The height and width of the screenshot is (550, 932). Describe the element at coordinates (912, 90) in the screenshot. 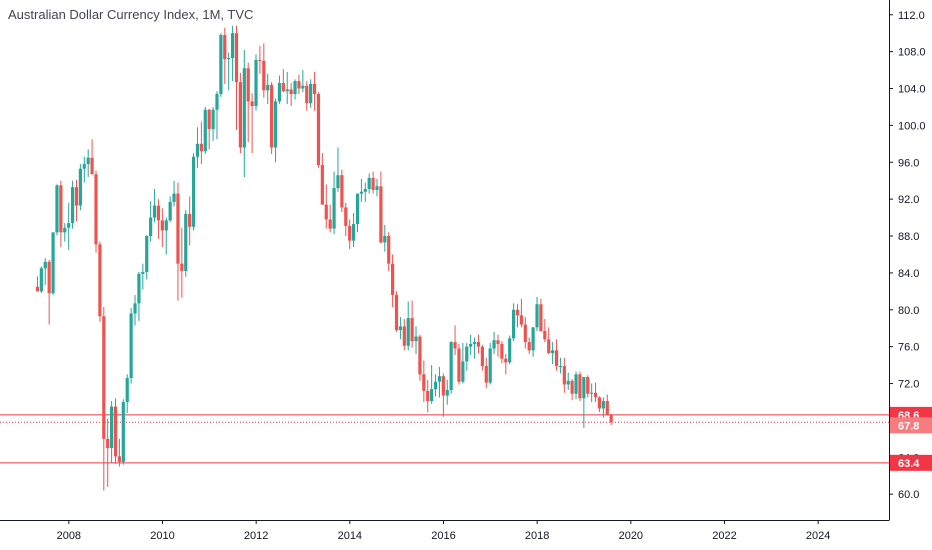

I see `y-tick-label: 104.0` at that location.